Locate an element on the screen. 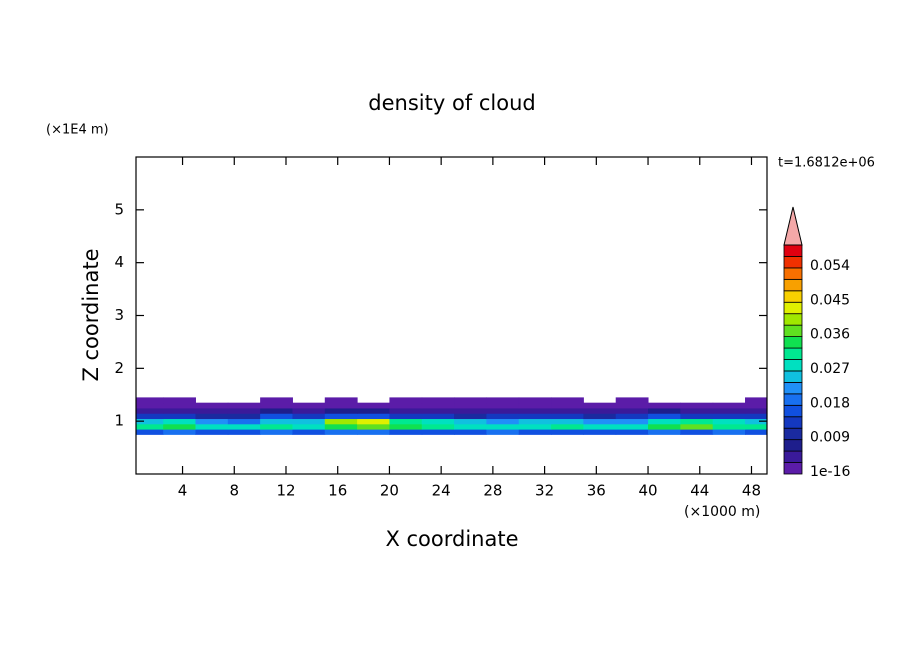 The height and width of the screenshot is (654, 904). colorbar-label: 1e-16 is located at coordinates (830, 472).